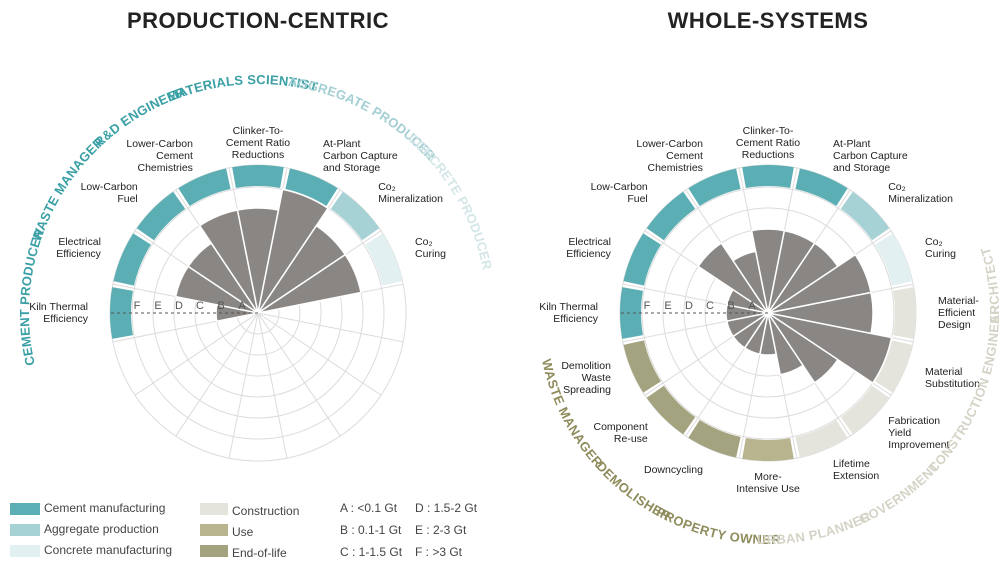  I want to click on segment-label: Fabrication Yield Improvement, so click(918, 433).